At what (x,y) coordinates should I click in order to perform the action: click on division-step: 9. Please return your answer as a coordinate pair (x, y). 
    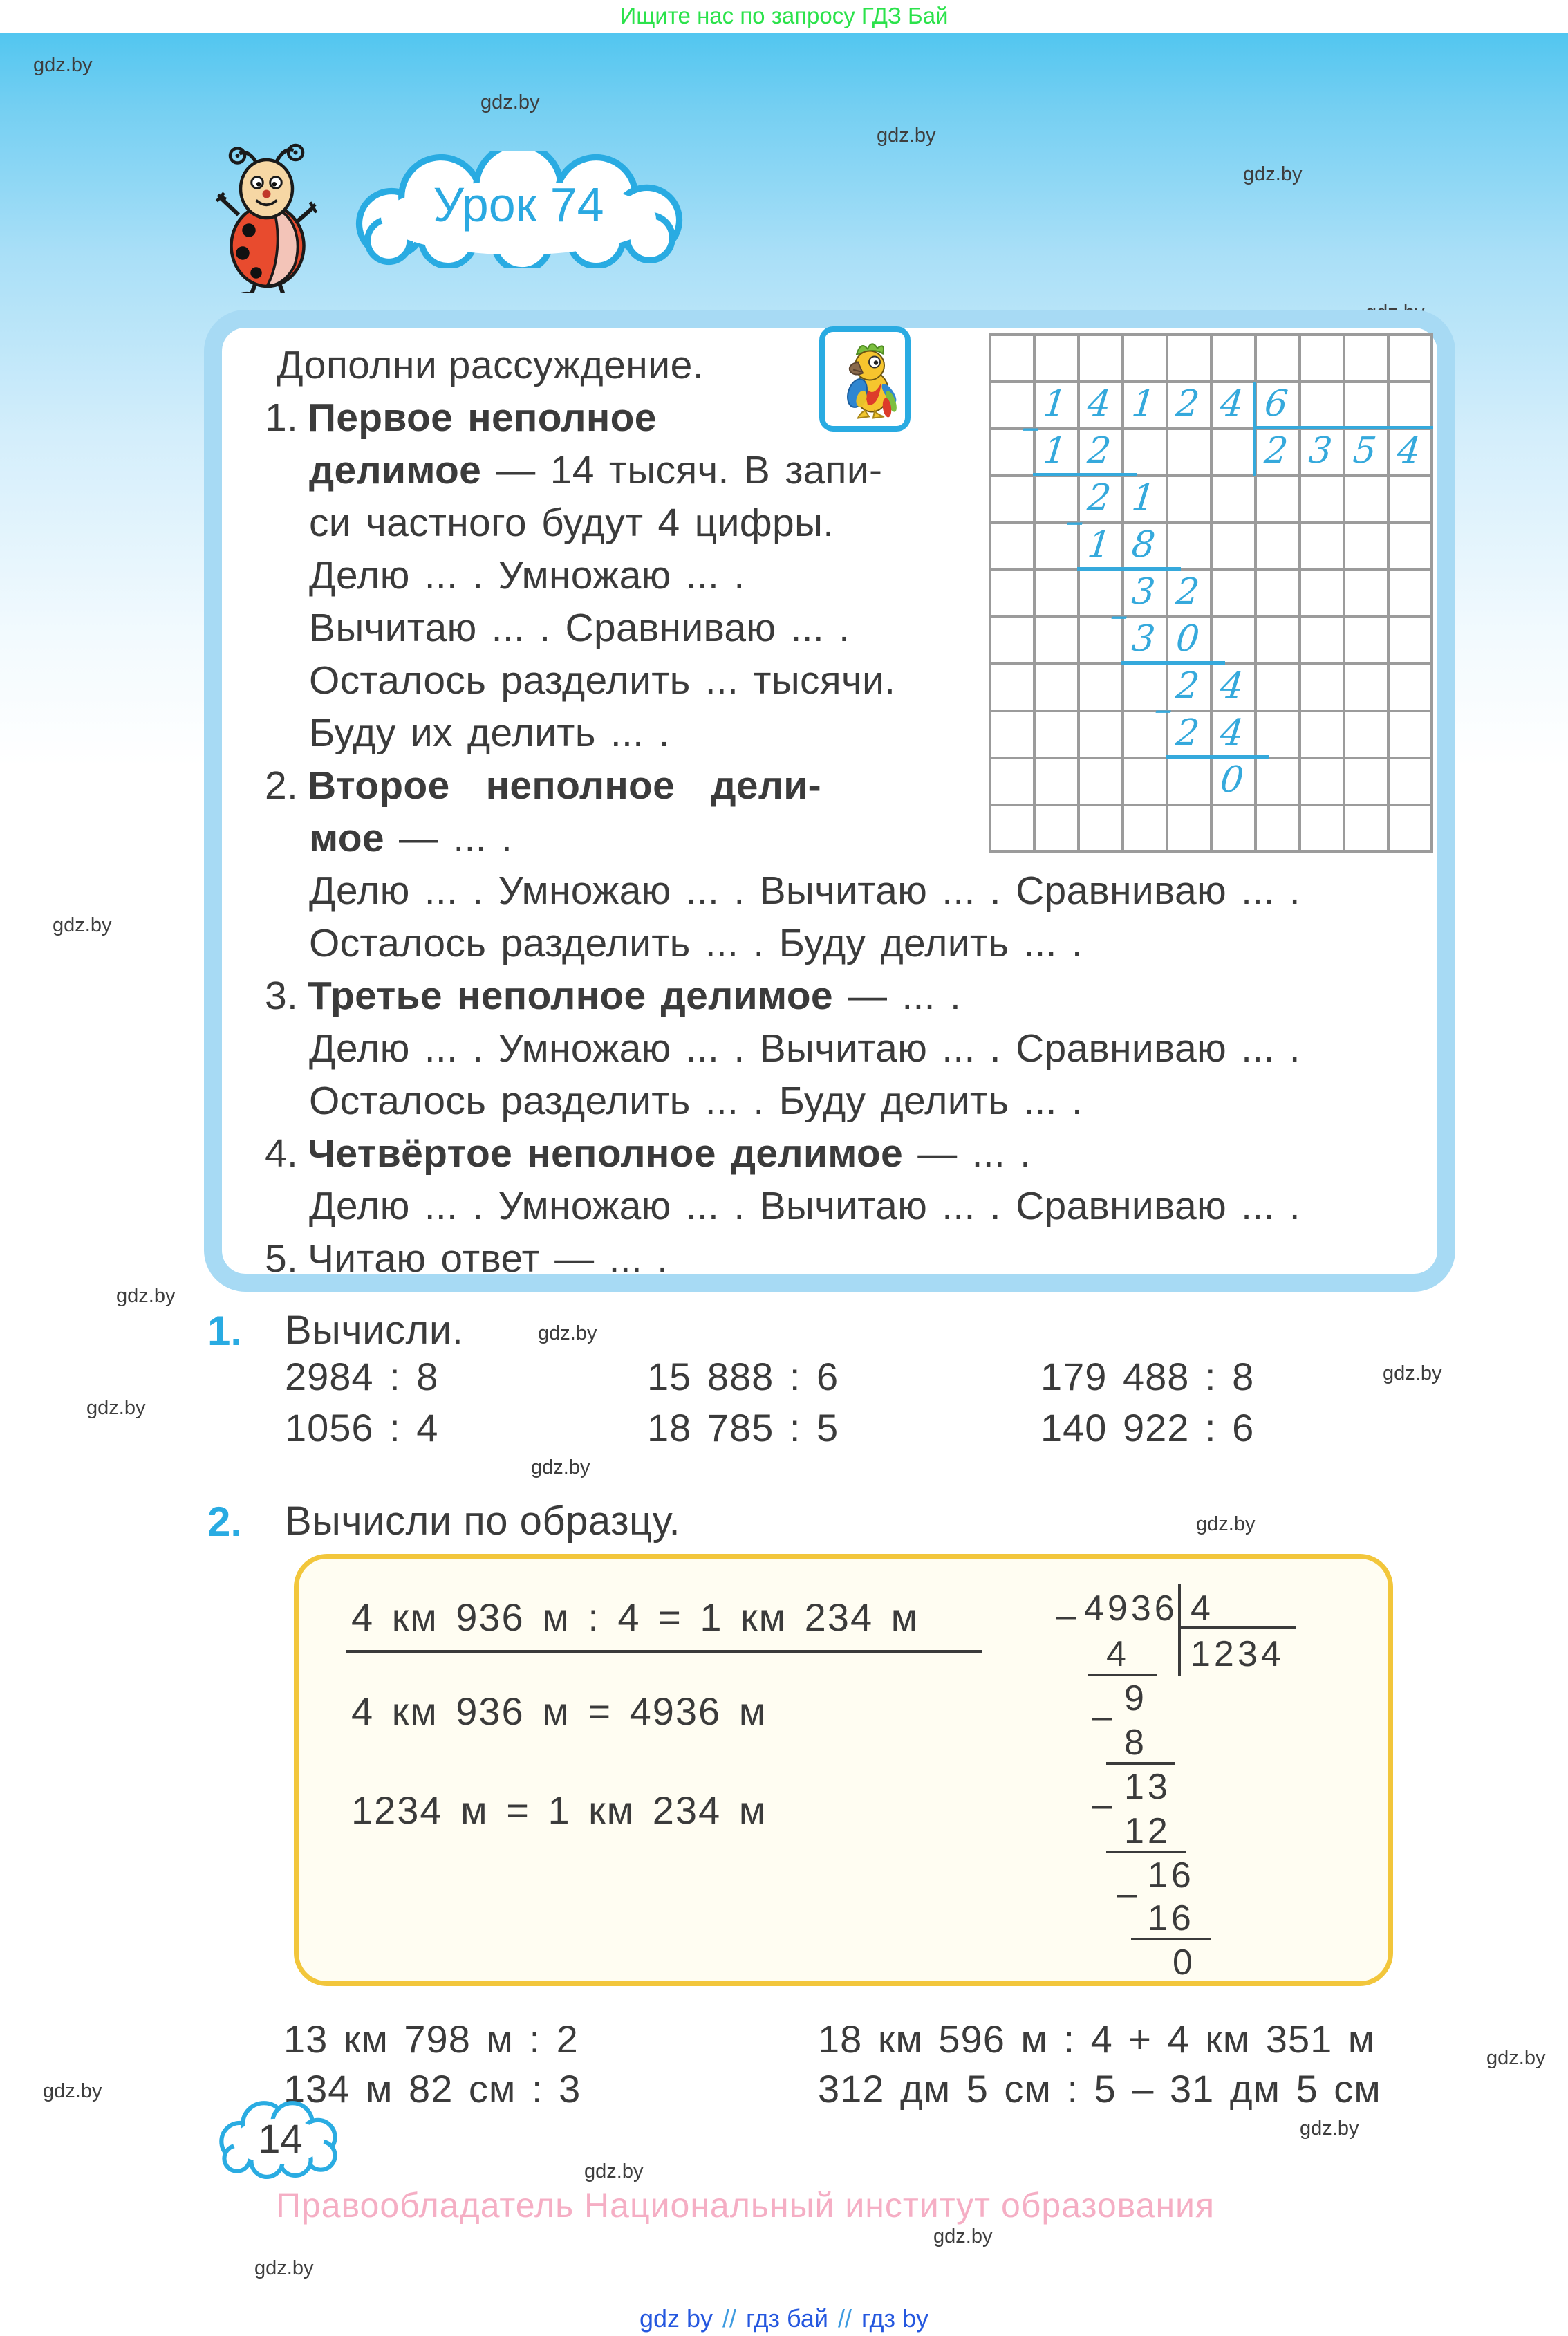
    Looking at the image, I should click on (1136, 1698).